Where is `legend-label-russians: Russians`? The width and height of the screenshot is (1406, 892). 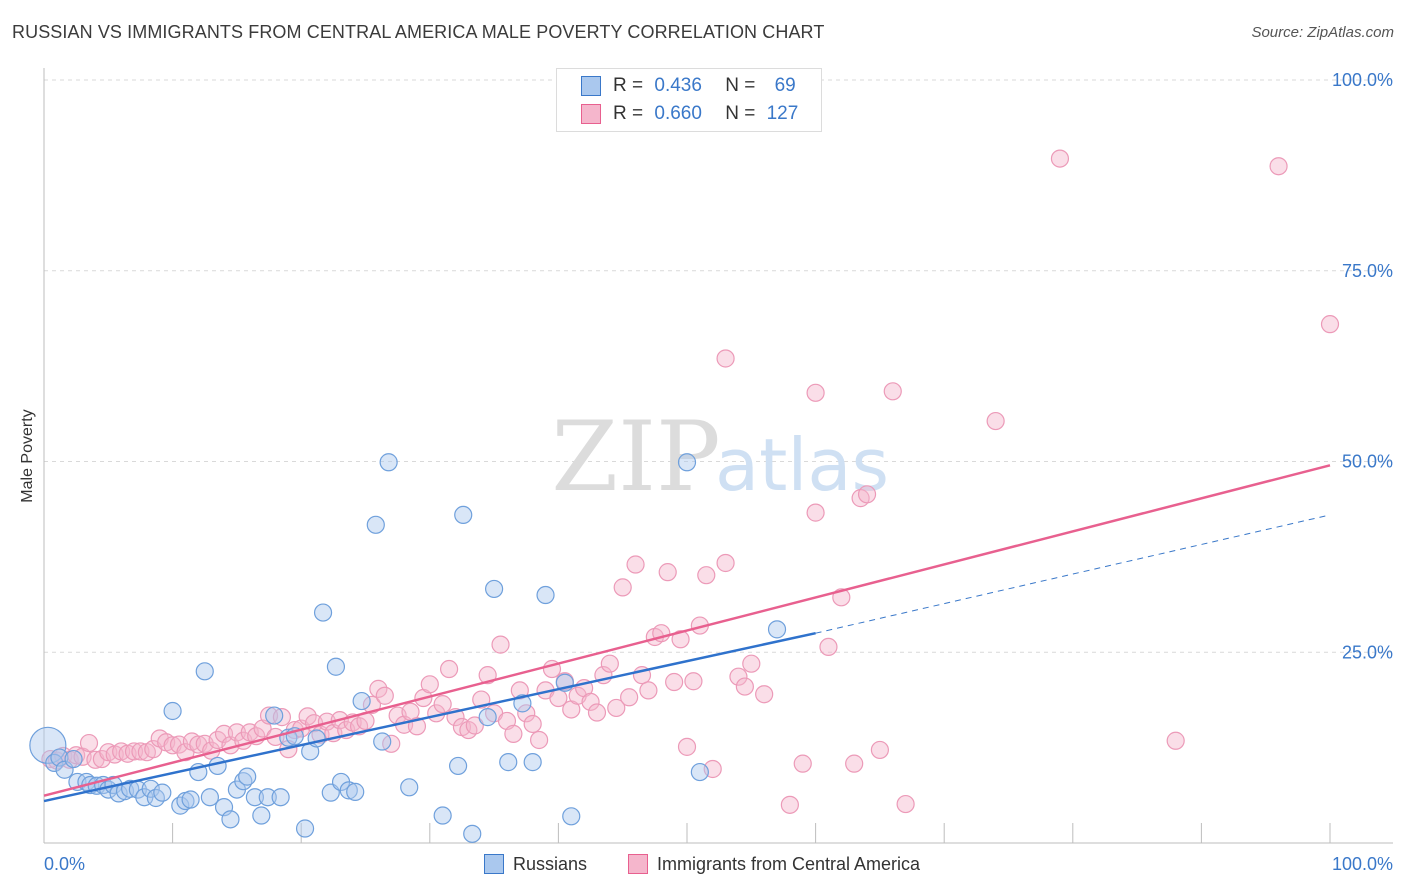 legend-label-russians: Russians is located at coordinates (550, 864).